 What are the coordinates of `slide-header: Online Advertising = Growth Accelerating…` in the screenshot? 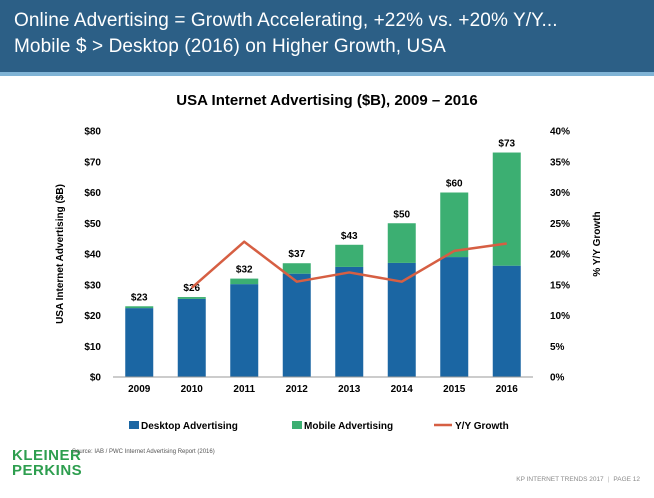 It's located at (327, 36).